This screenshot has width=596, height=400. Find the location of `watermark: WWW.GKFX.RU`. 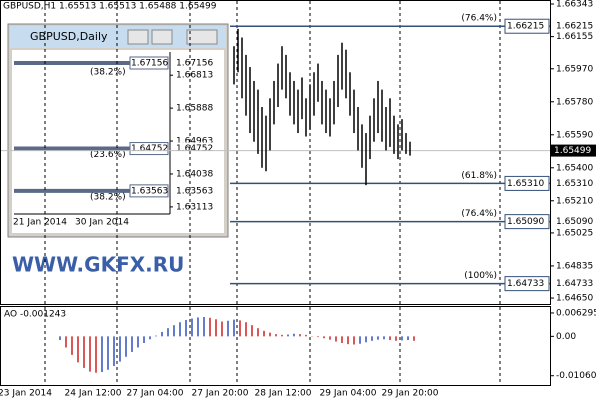

watermark: WWW.GKFX.RU is located at coordinates (98, 265).